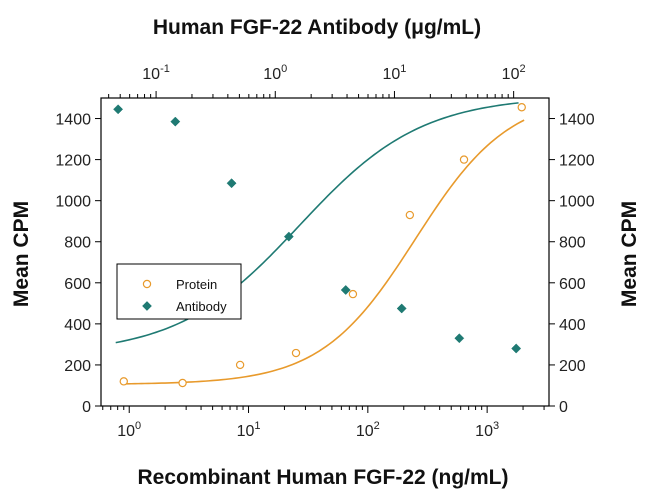 The width and height of the screenshot is (650, 499). What do you see at coordinates (86, 407) in the screenshot?
I see `y-tick-label-left: 0` at bounding box center [86, 407].